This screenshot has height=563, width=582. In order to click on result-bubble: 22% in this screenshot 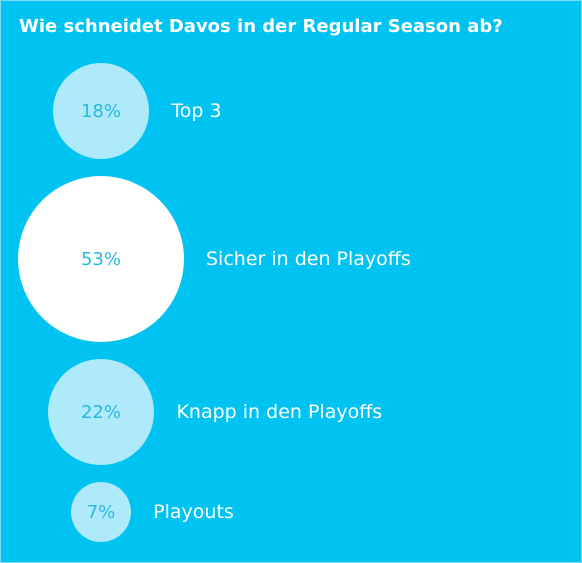, I will do `click(101, 412)`.